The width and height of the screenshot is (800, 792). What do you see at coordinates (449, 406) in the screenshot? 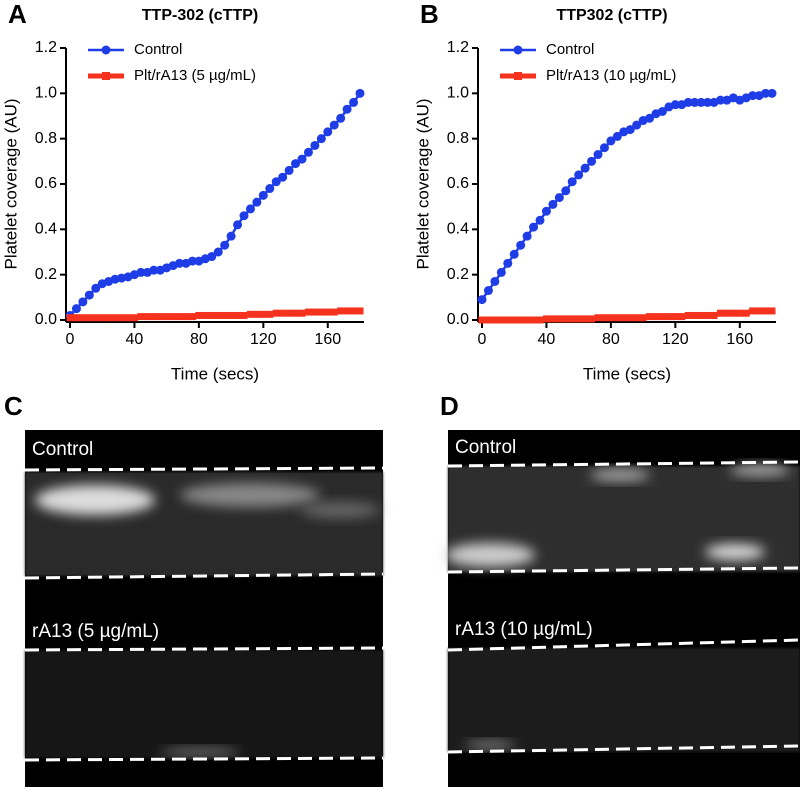
I see `panel-label: D` at bounding box center [449, 406].